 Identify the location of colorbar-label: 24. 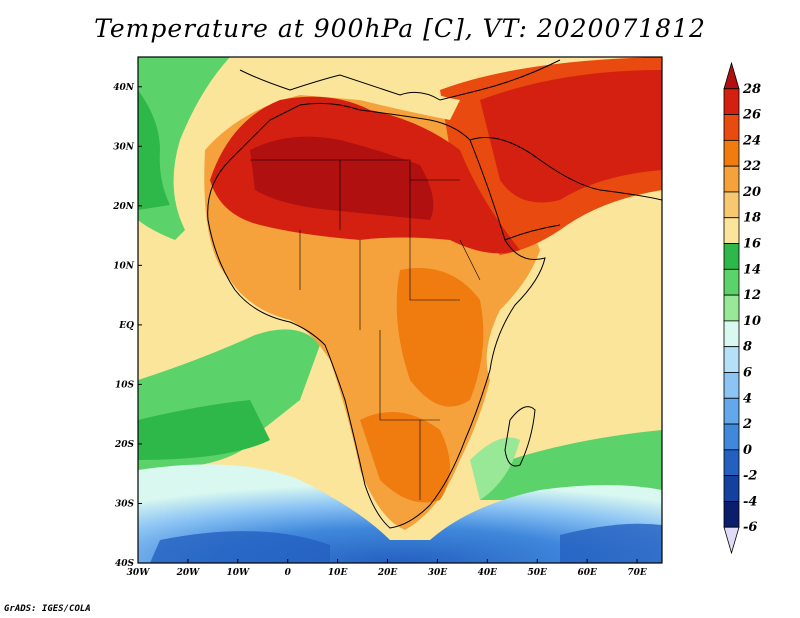
(751, 140).